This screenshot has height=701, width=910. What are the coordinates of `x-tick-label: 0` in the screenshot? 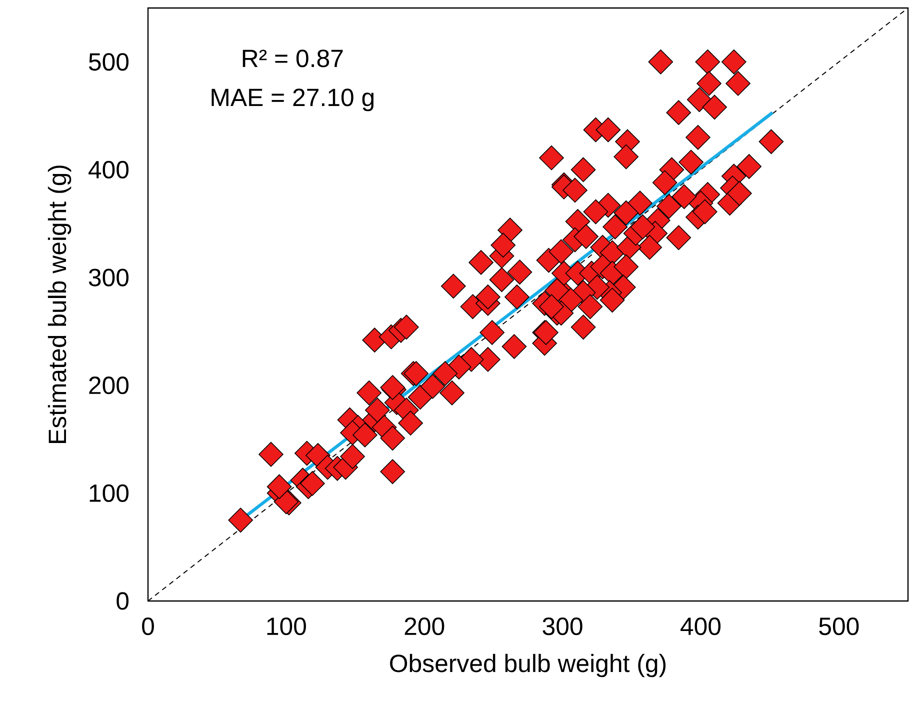 It's located at (148, 626).